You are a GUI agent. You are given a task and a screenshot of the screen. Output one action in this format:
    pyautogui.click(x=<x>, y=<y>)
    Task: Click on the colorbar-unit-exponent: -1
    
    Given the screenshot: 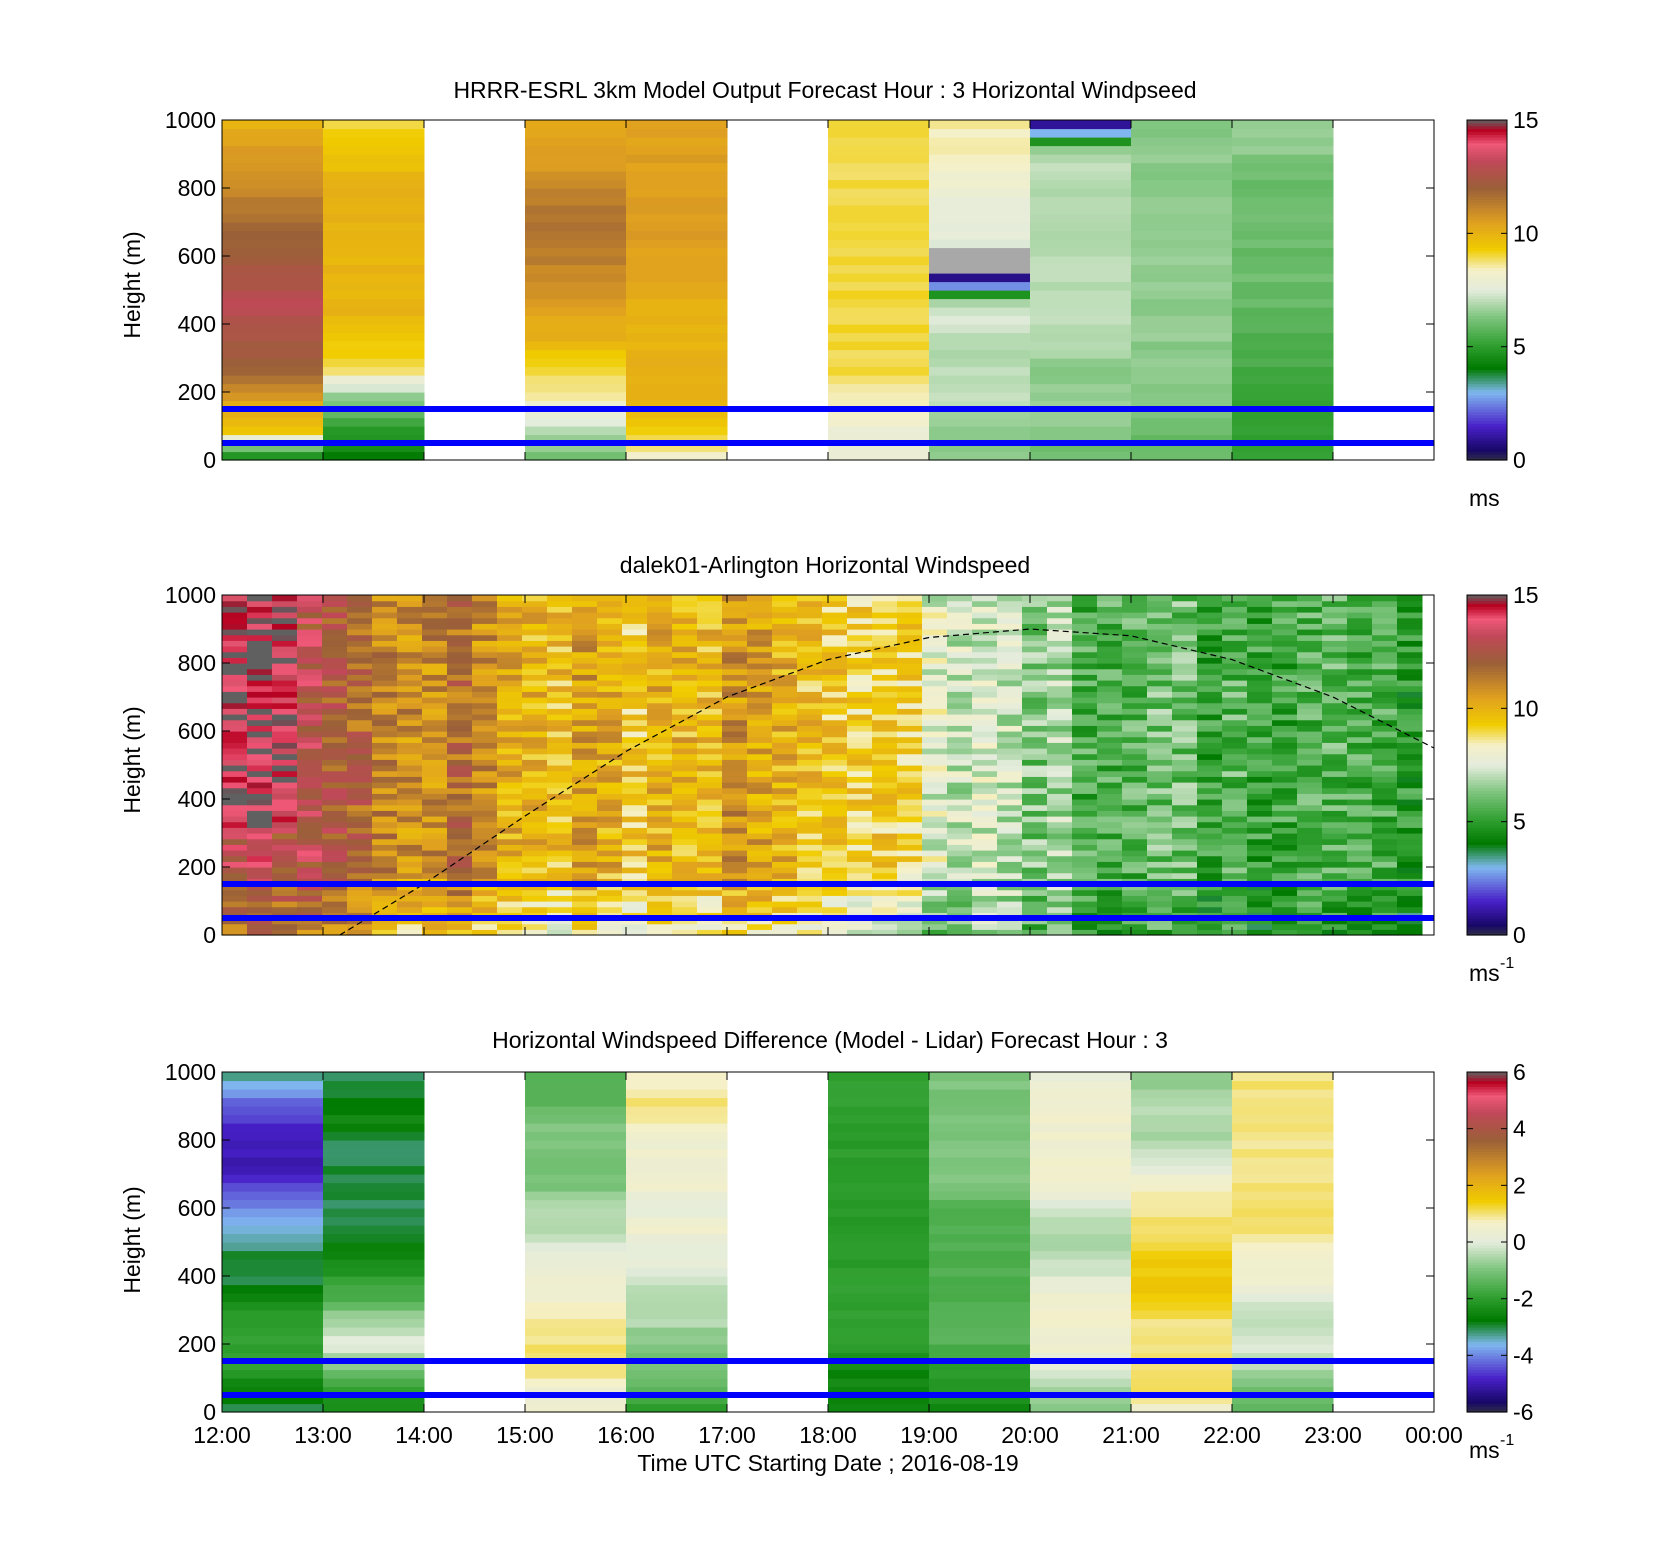 What is the action you would take?
    pyautogui.click(x=1507, y=963)
    